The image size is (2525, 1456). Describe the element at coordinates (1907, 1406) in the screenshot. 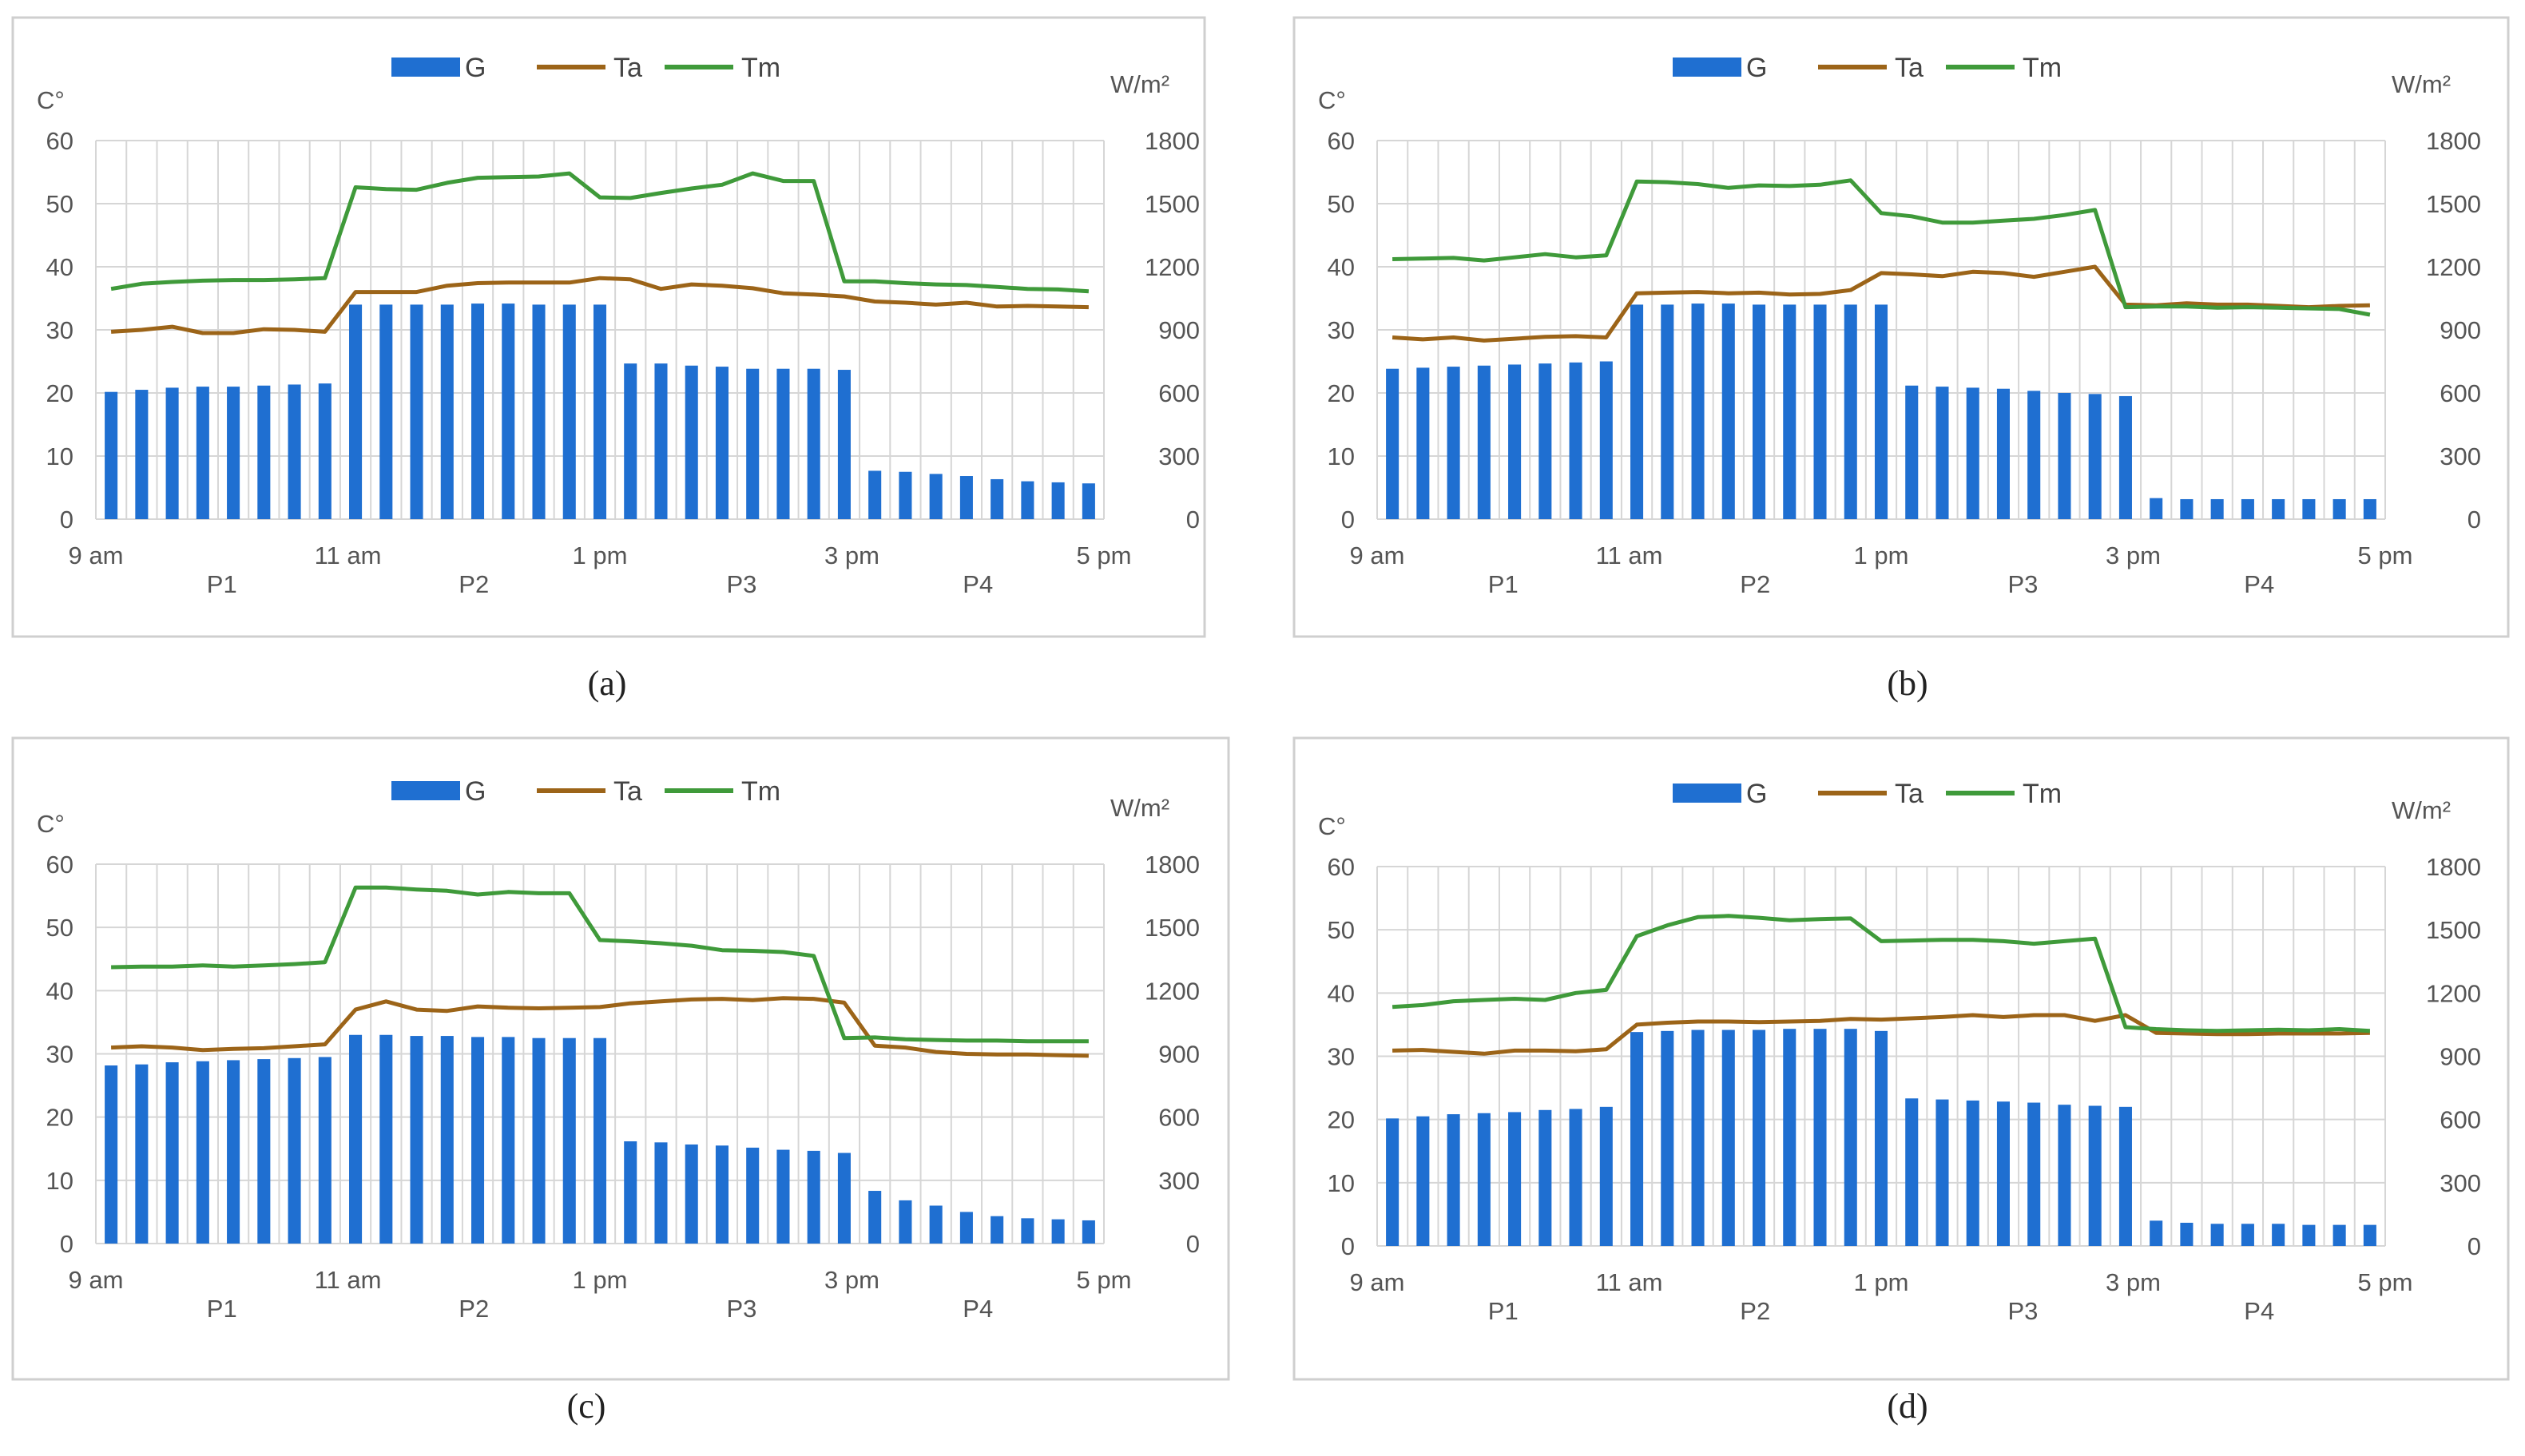

I see `panel-caption: (d)` at that location.